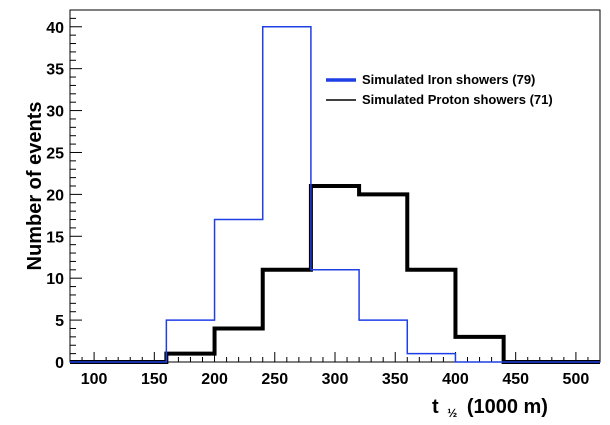 Image resolution: width=610 pixels, height=425 pixels. What do you see at coordinates (448, 79) in the screenshot?
I see `legend-label-iron: Simulated Iron showers (79)` at bounding box center [448, 79].